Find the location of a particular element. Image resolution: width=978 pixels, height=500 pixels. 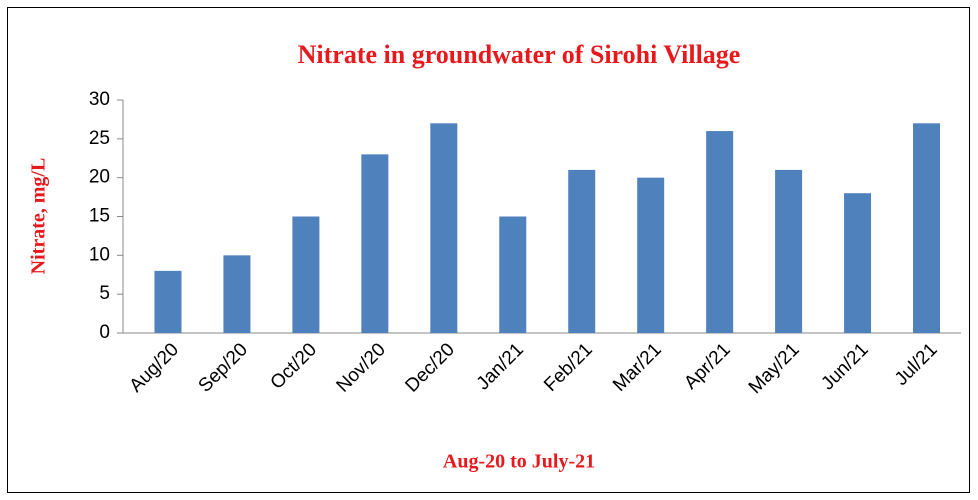

y-axis-label: Nitrate, mg/L is located at coordinates (39, 216).